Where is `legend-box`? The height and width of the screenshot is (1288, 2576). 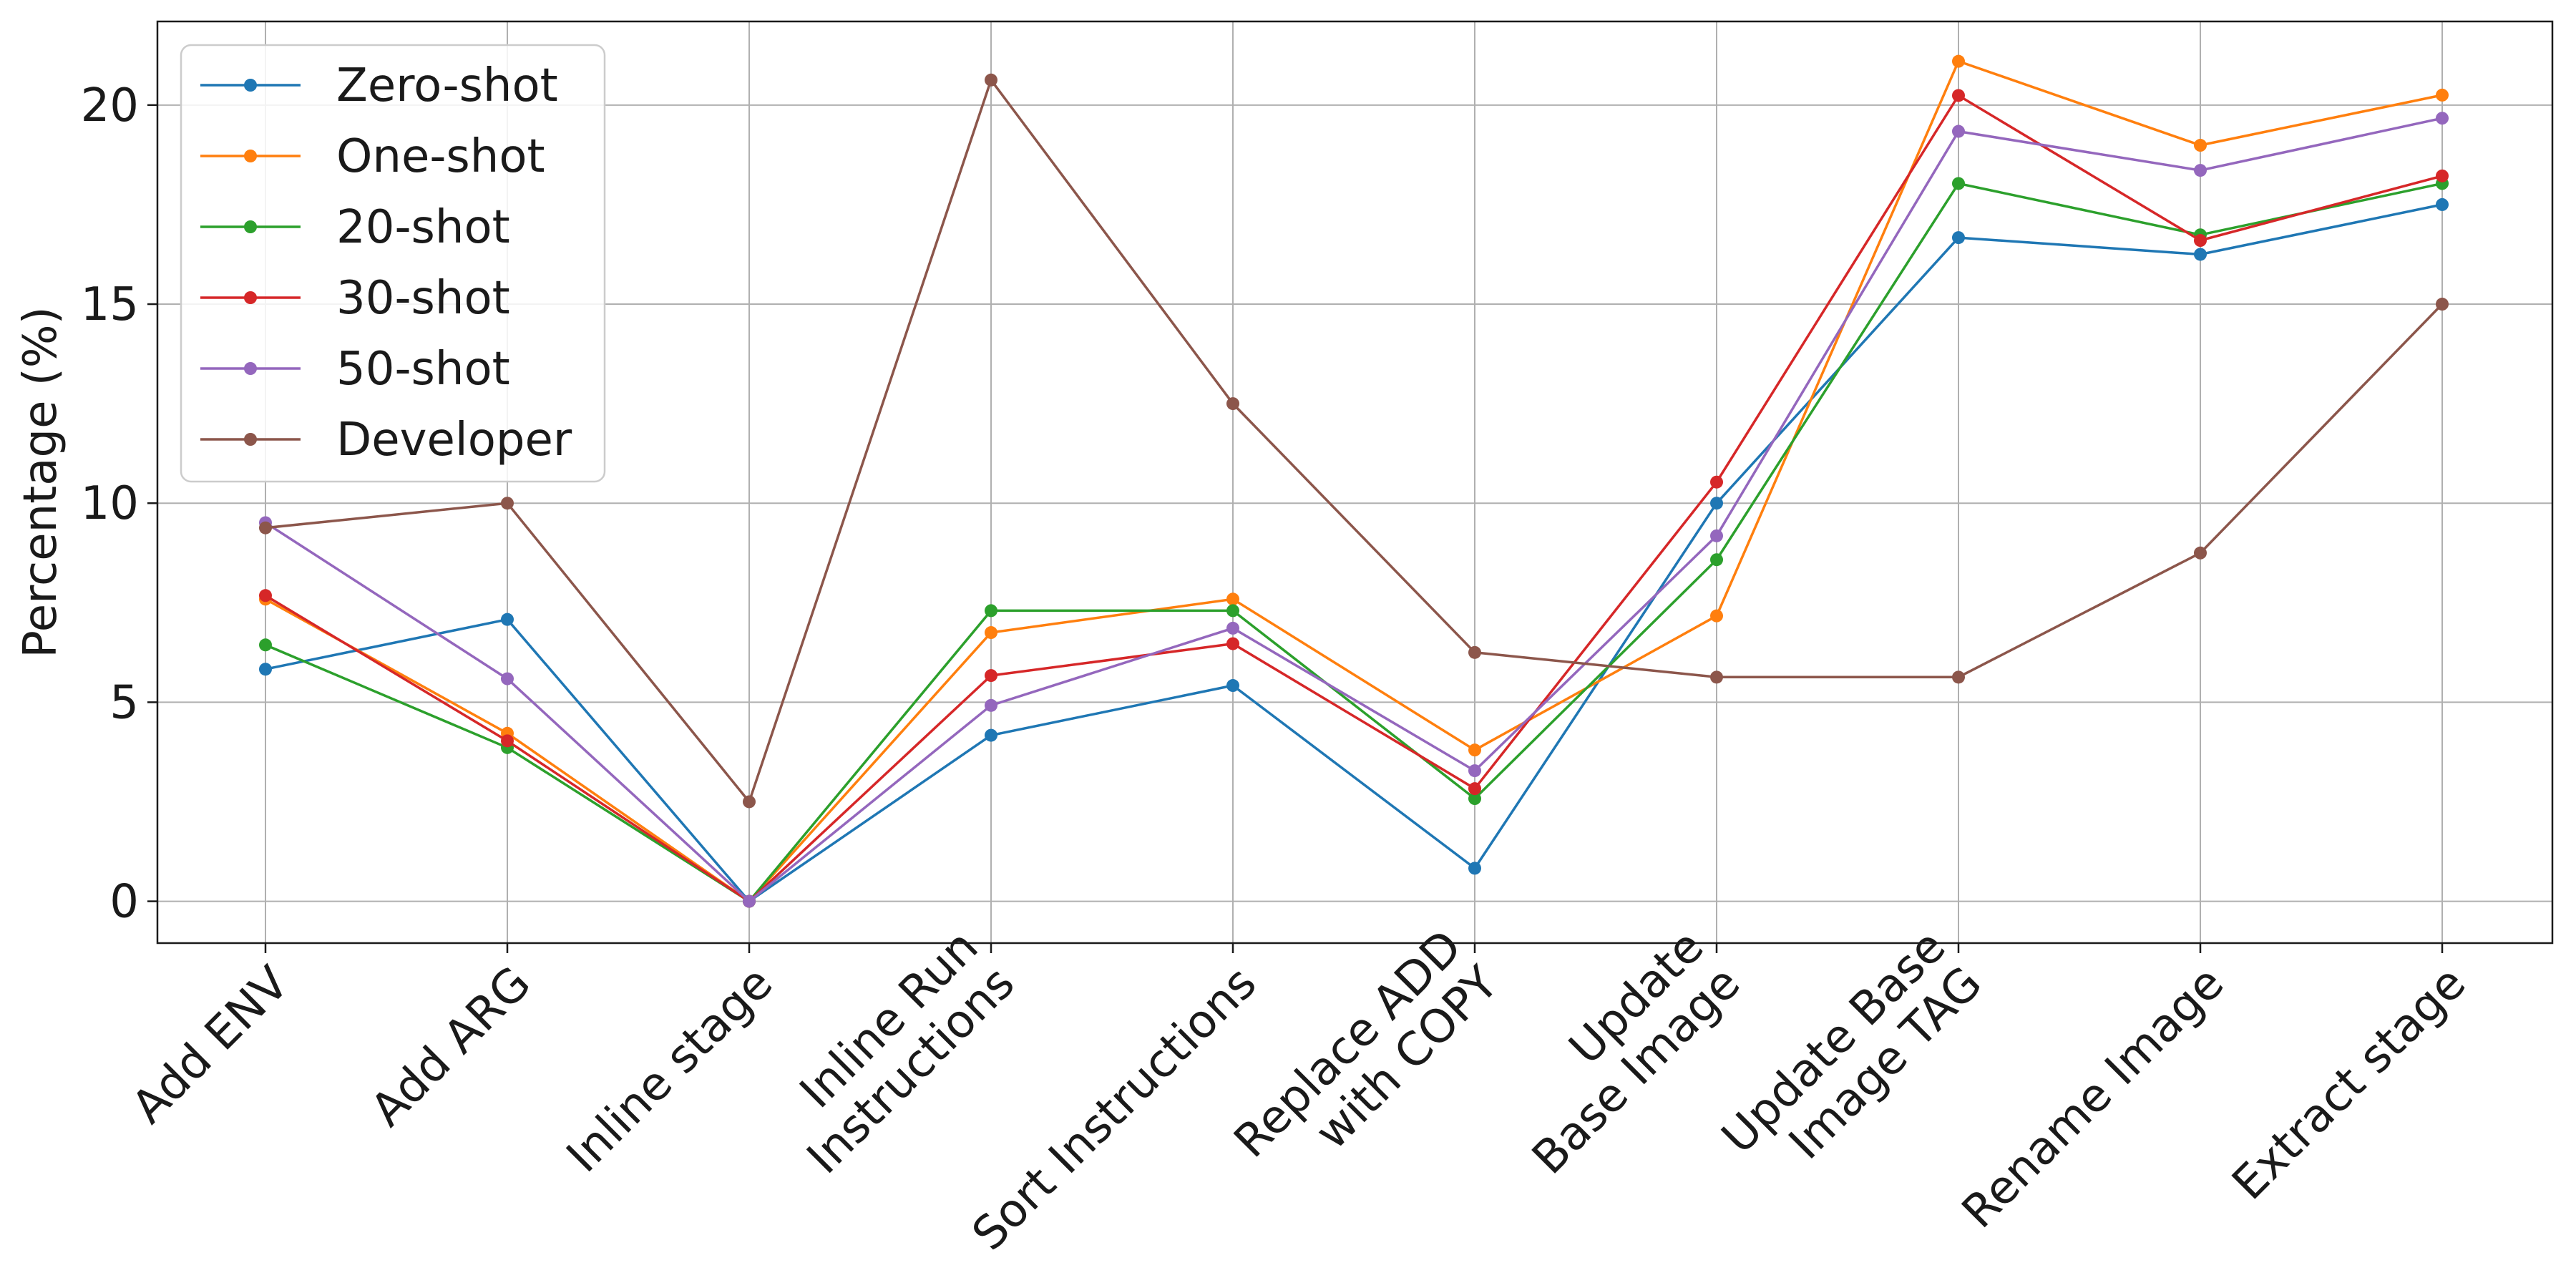 legend-box is located at coordinates (393, 263).